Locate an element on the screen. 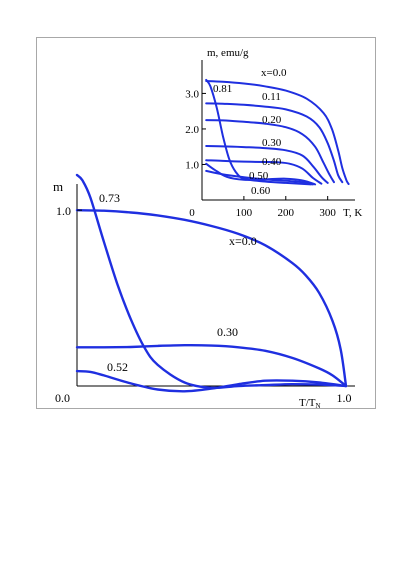  inset-y-tick-label-0: 1.0 is located at coordinates (192, 165).